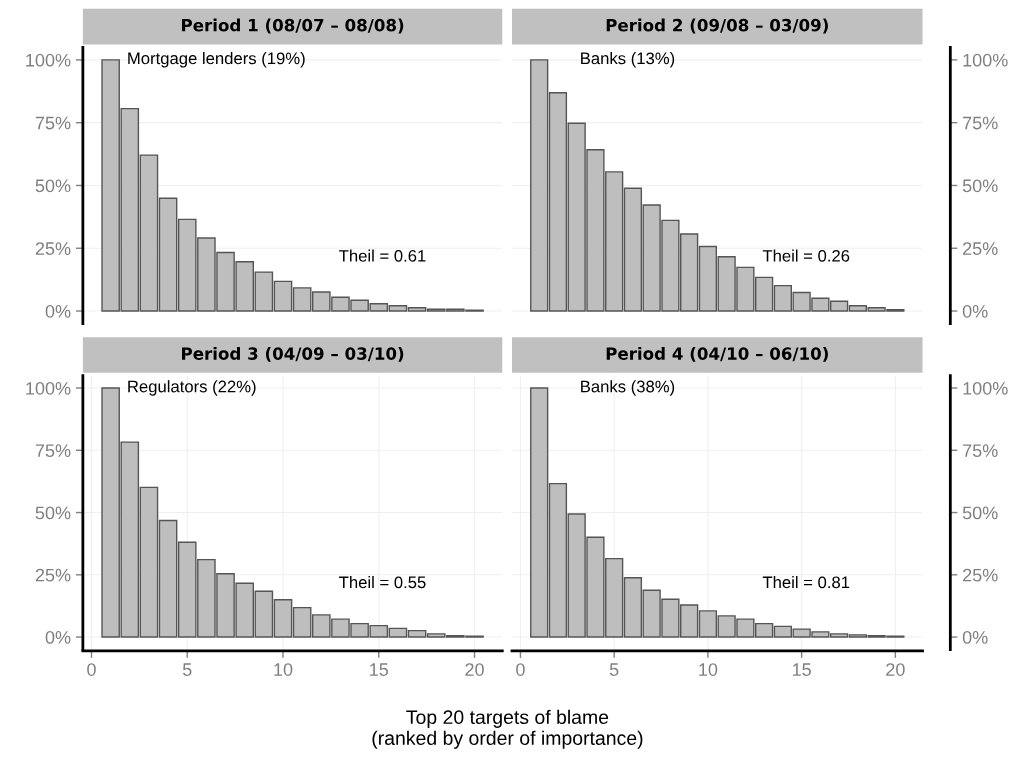 The image size is (1023, 776). What do you see at coordinates (717, 26) in the screenshot?
I see `chart-title: Period 2 (09/08 – 03/09)` at bounding box center [717, 26].